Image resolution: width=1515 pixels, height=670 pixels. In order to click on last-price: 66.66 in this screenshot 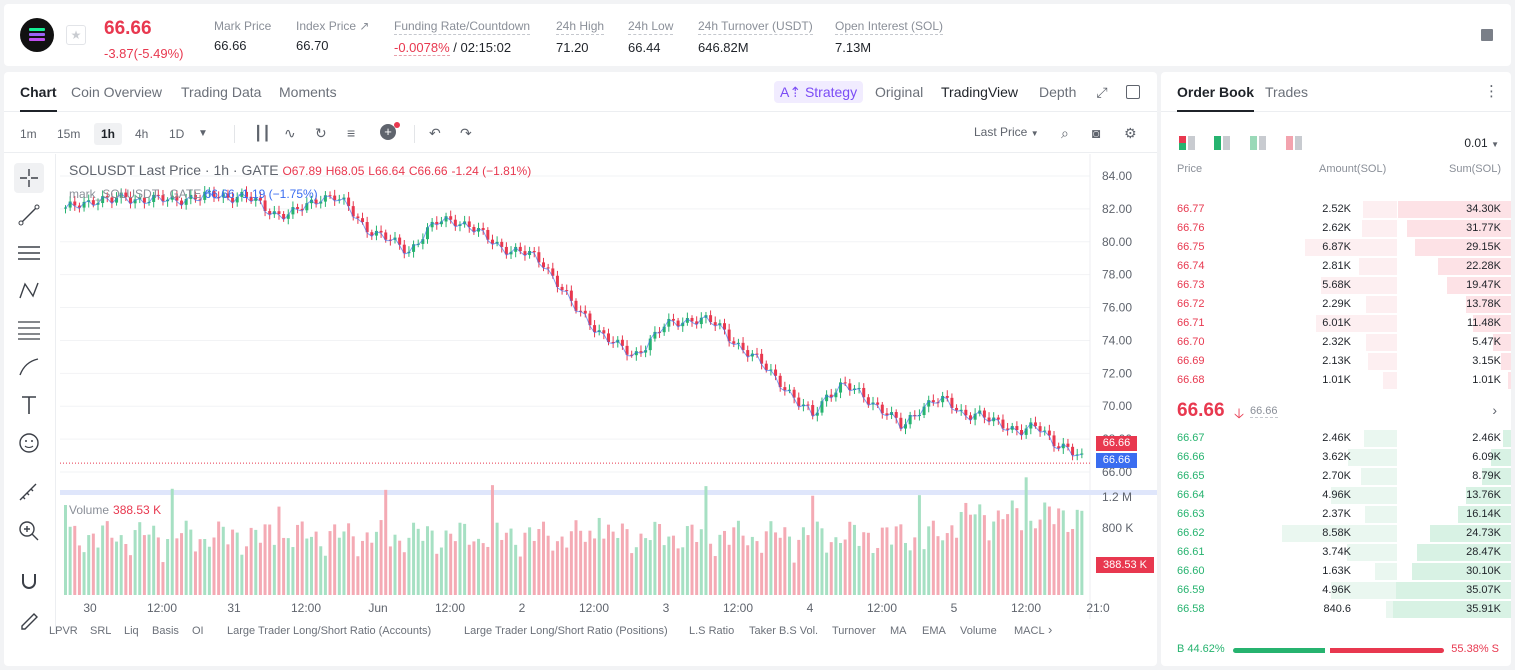, I will do `click(128, 28)`.